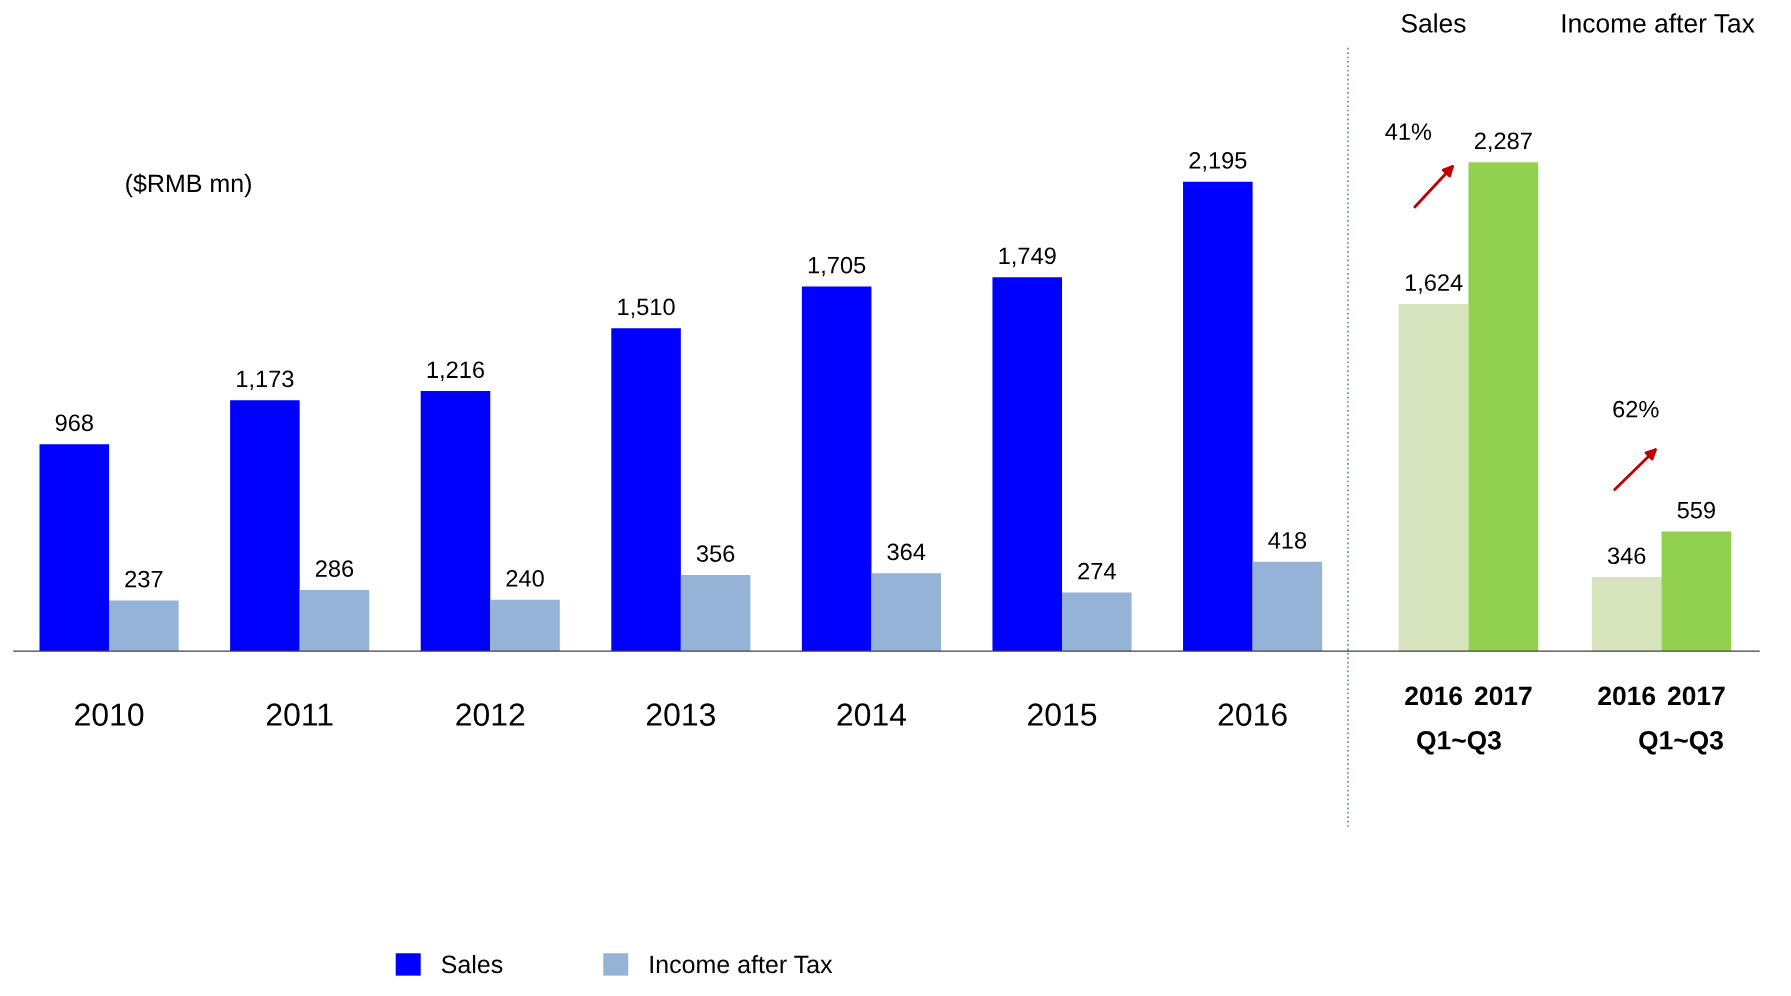 This screenshot has width=1791, height=996. What do you see at coordinates (109, 714) in the screenshot?
I see `x-tick-label: 2010` at bounding box center [109, 714].